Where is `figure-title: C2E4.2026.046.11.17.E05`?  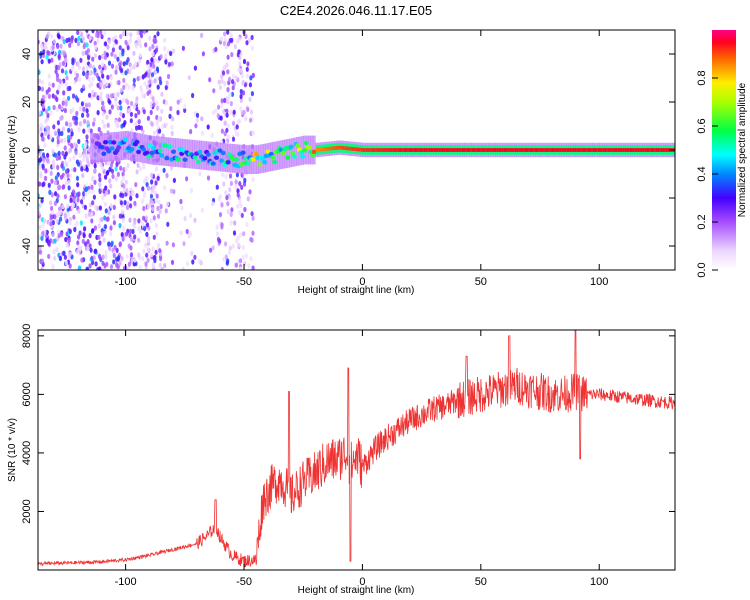
figure-title: C2E4.2026.046.11.17.E05 is located at coordinates (356, 10).